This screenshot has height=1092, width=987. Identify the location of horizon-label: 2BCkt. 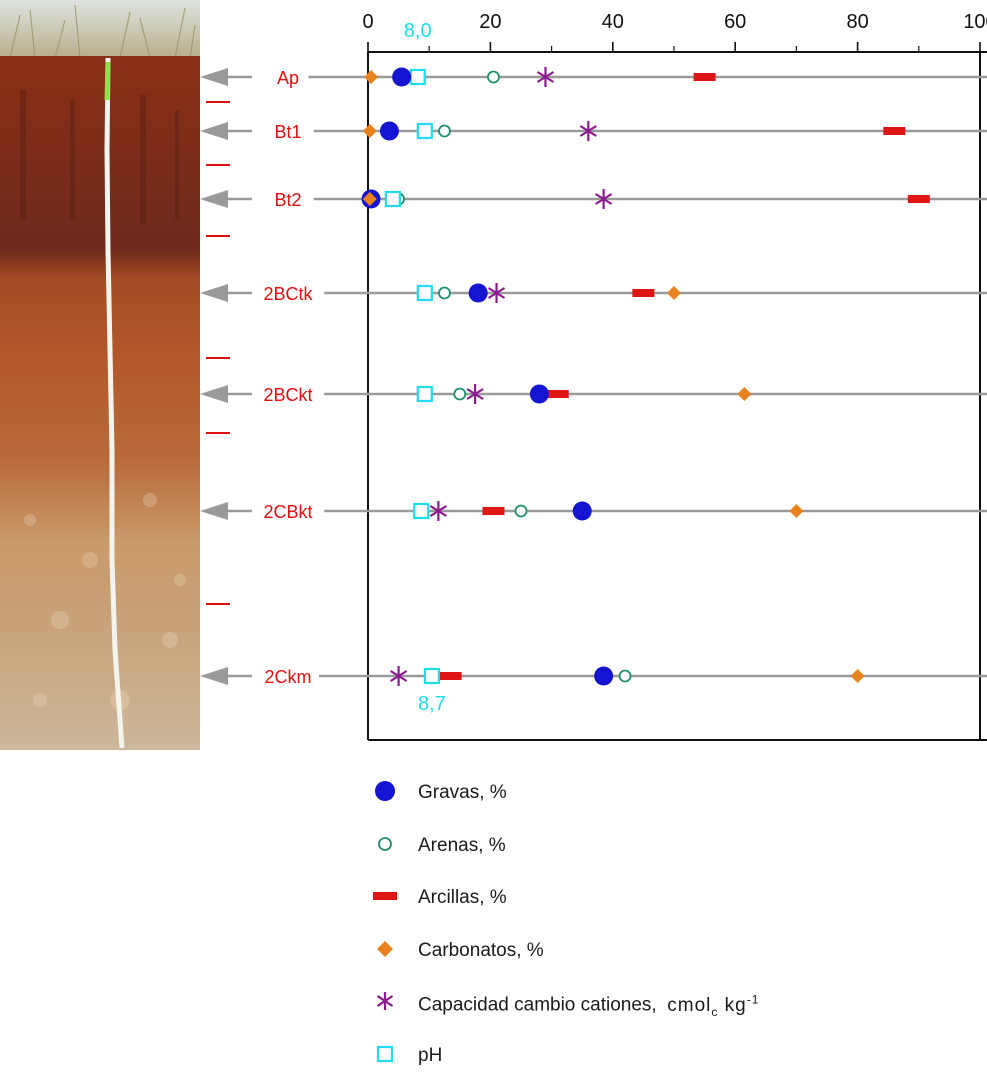
(287, 395).